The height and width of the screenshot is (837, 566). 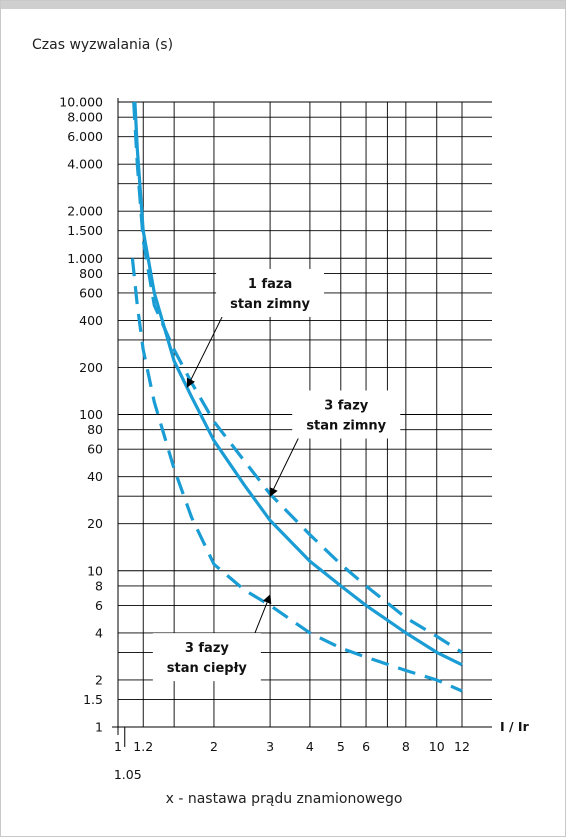 What do you see at coordinates (99, 605) in the screenshot?
I see `y-tick-label: 6` at bounding box center [99, 605].